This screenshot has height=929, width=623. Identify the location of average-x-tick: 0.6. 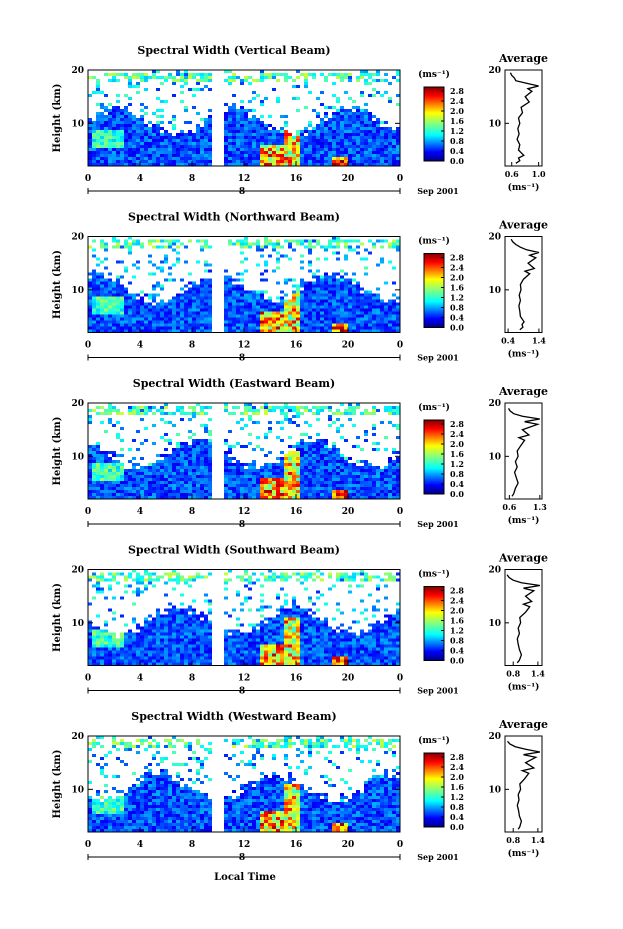
(512, 174).